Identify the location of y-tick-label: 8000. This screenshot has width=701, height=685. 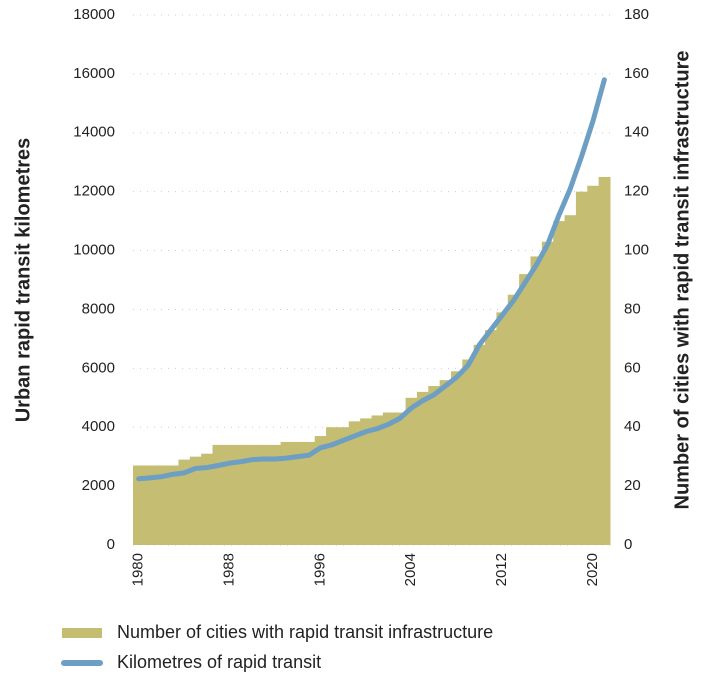
(98, 308).